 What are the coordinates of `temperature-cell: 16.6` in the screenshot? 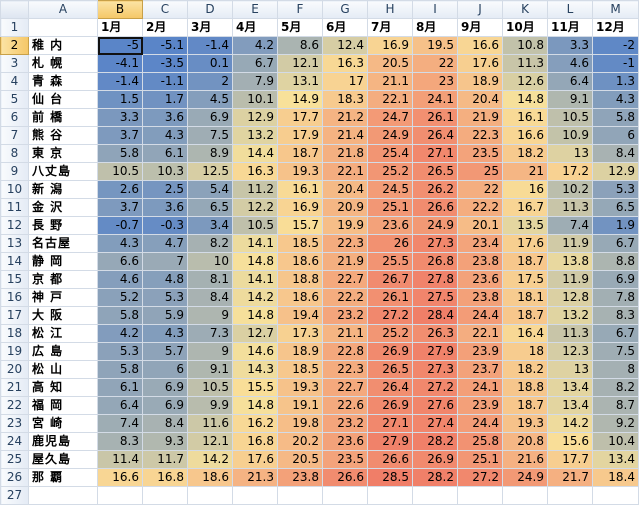 It's located at (120, 477).